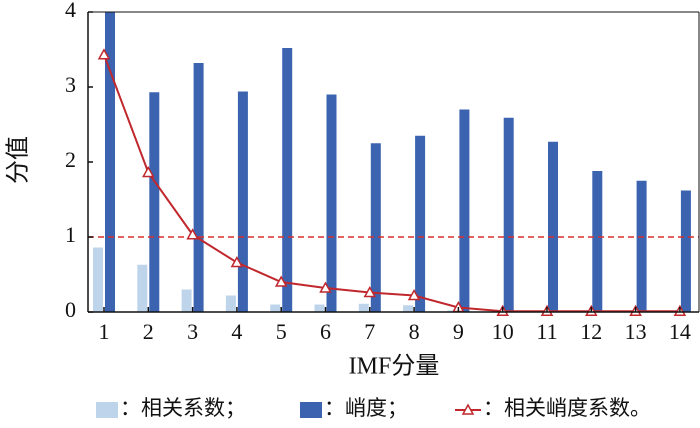 This screenshot has width=700, height=428. Describe the element at coordinates (394, 366) in the screenshot. I see `x-axis-title: IMF分量` at that location.